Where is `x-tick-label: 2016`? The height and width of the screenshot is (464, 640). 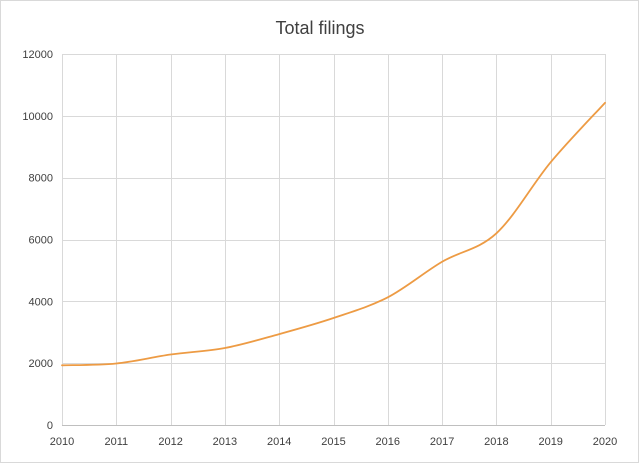 x-tick-label: 2016 is located at coordinates (388, 442).